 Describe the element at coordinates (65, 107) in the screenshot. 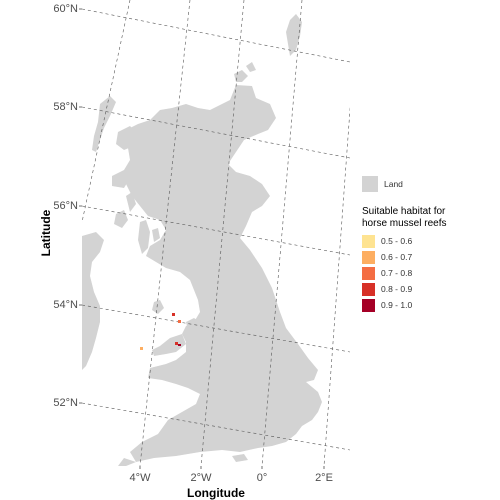

I see `lat-tick-58n: 58°N` at that location.